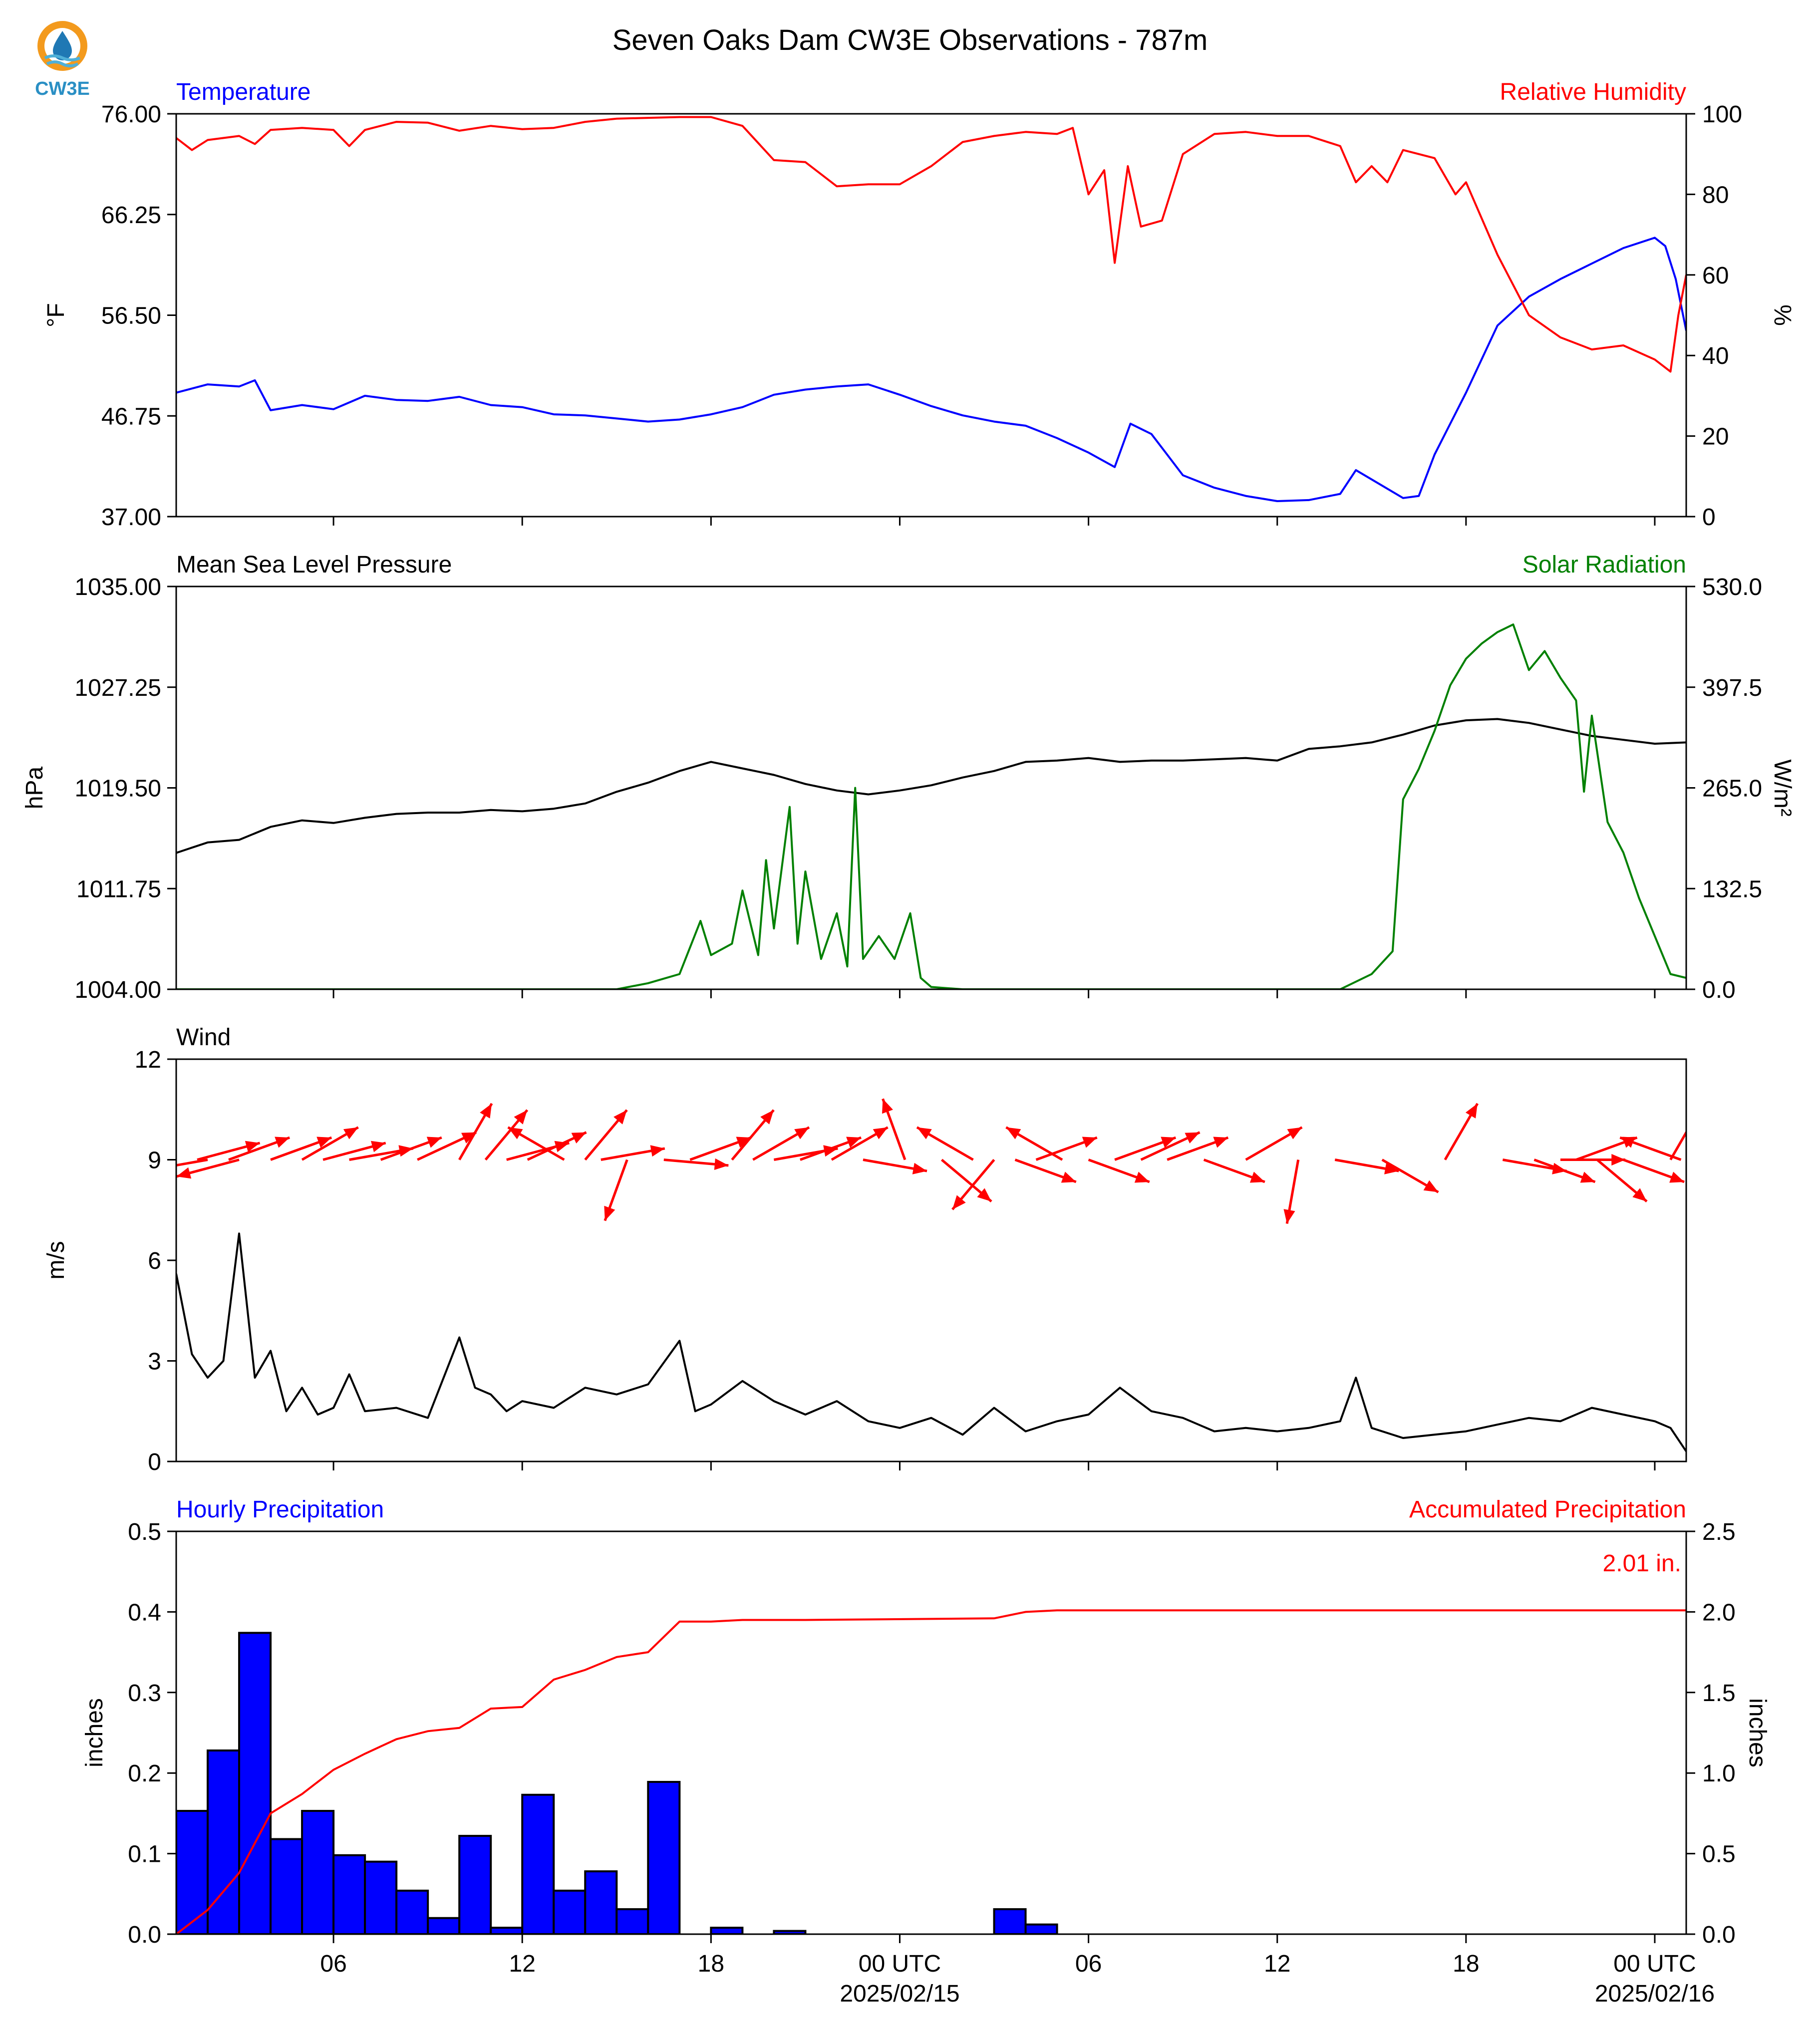 The image size is (1820, 2028). I want to click on x-date-label: 2025/02/16, so click(1655, 1994).